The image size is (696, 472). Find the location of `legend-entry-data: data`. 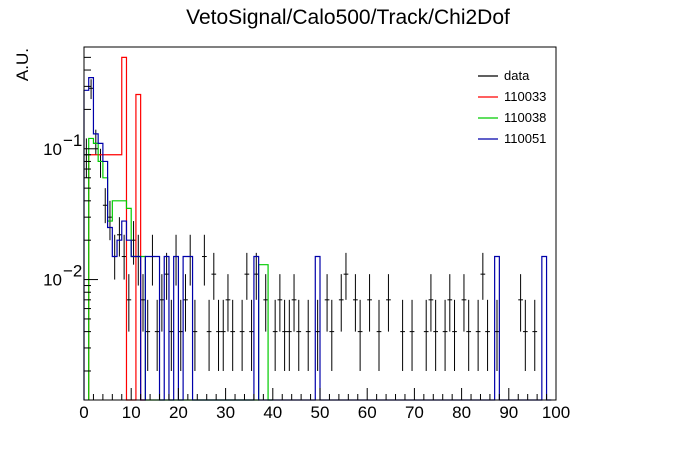

legend-entry-data: data is located at coordinates (504, 75).